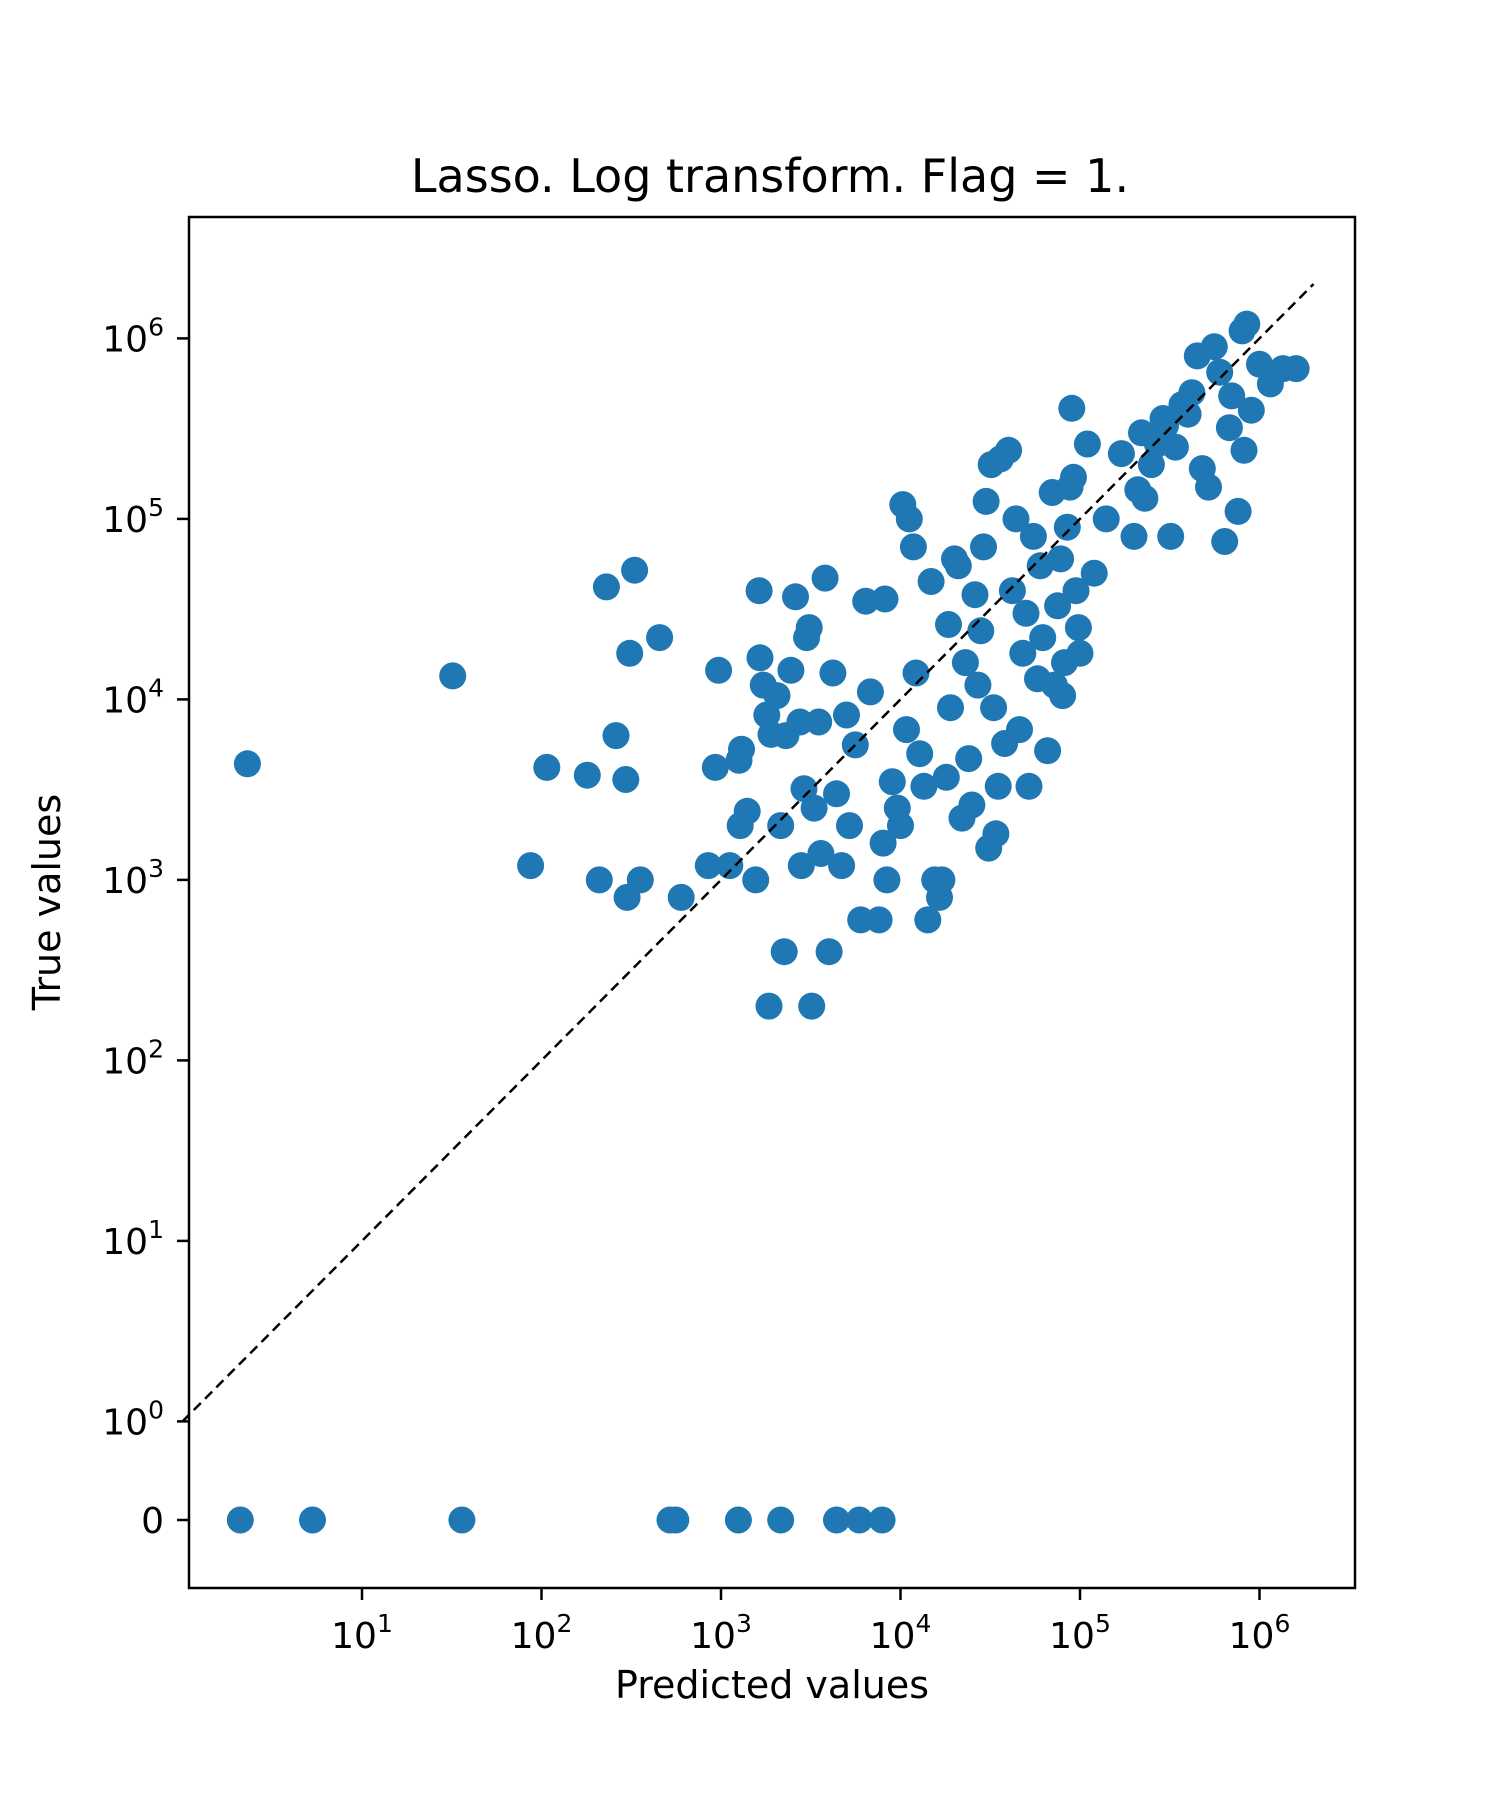  I want to click on y-axis-ticks: 0 100 10¹ 10² 10³ 10⁴ 10⁵ 10⁶, so click(145, 927).